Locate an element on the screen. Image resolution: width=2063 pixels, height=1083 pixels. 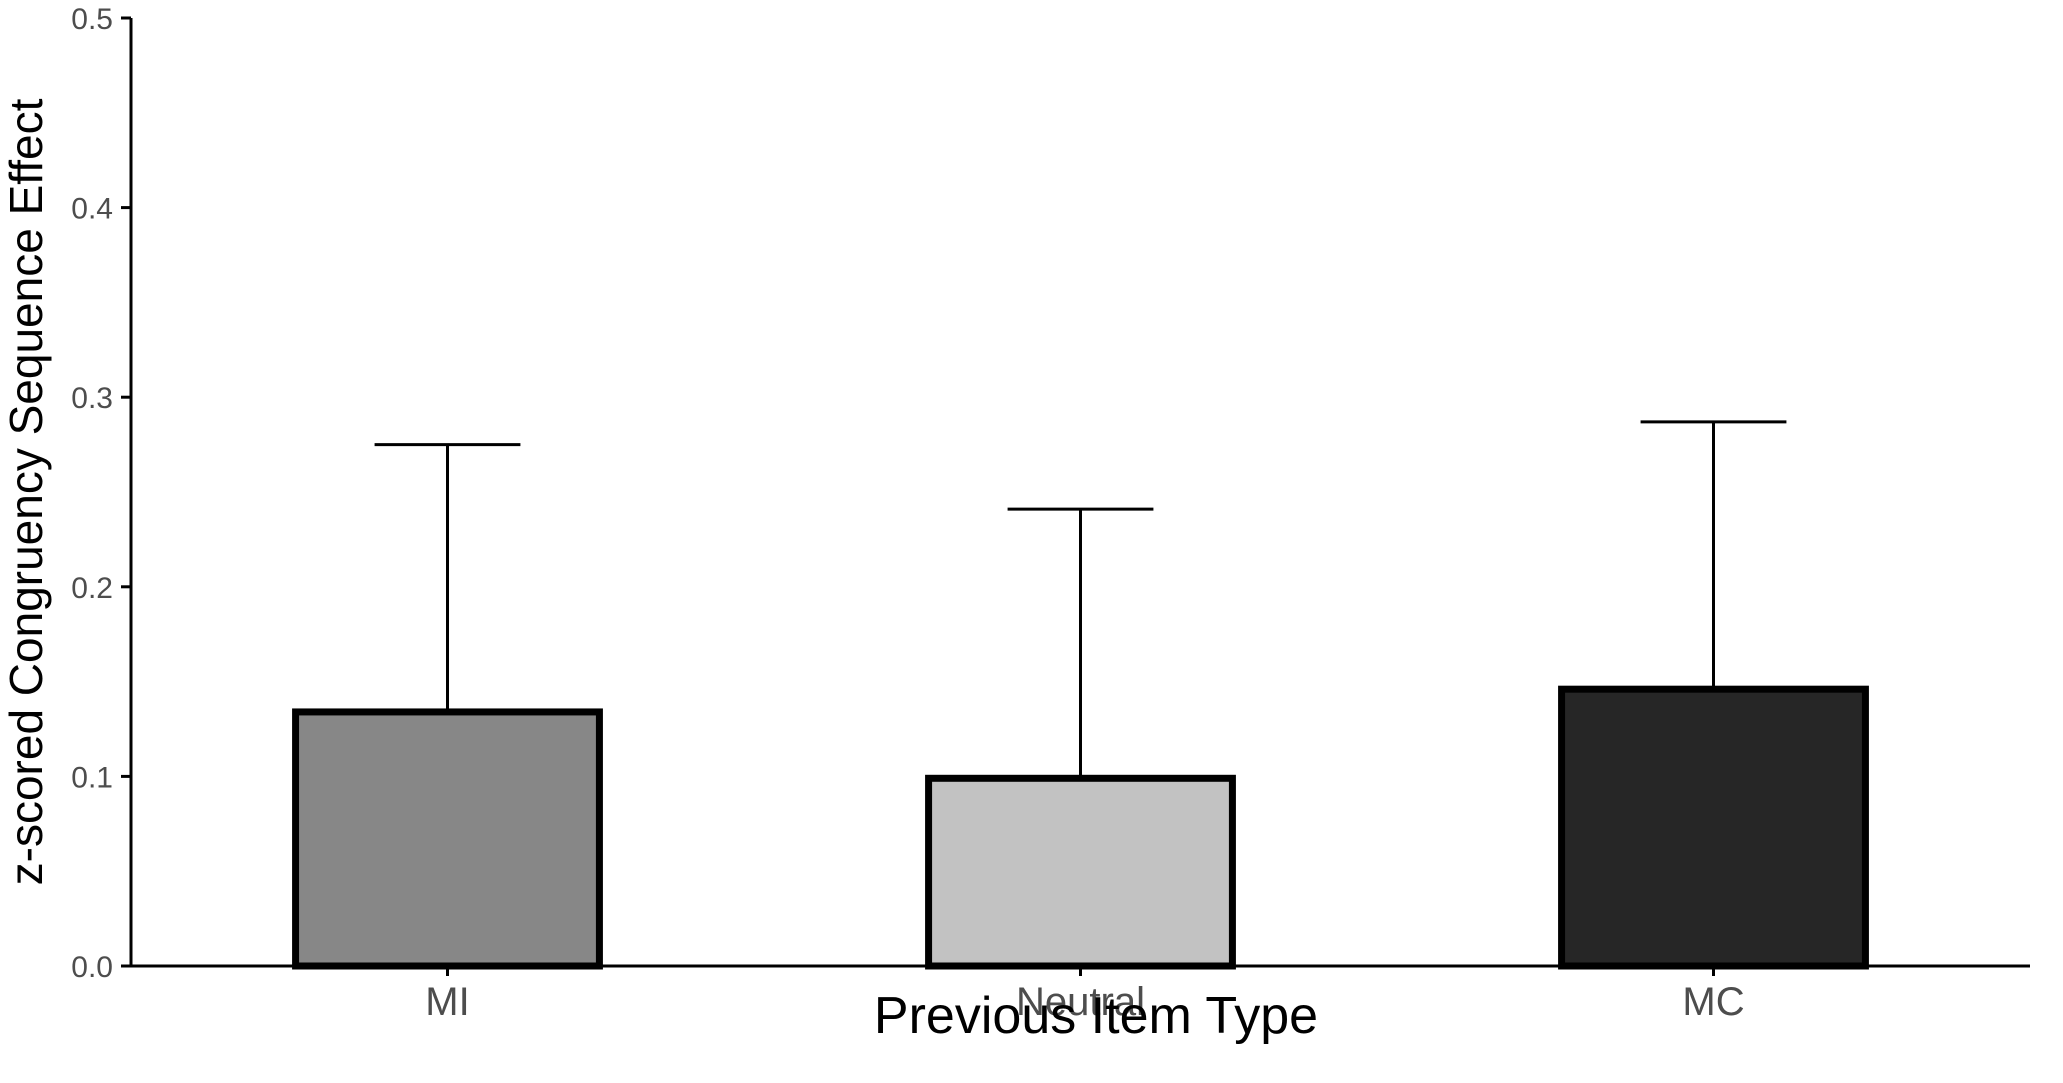
x-axis-title: Previous Item Type is located at coordinates (1096, 1016).